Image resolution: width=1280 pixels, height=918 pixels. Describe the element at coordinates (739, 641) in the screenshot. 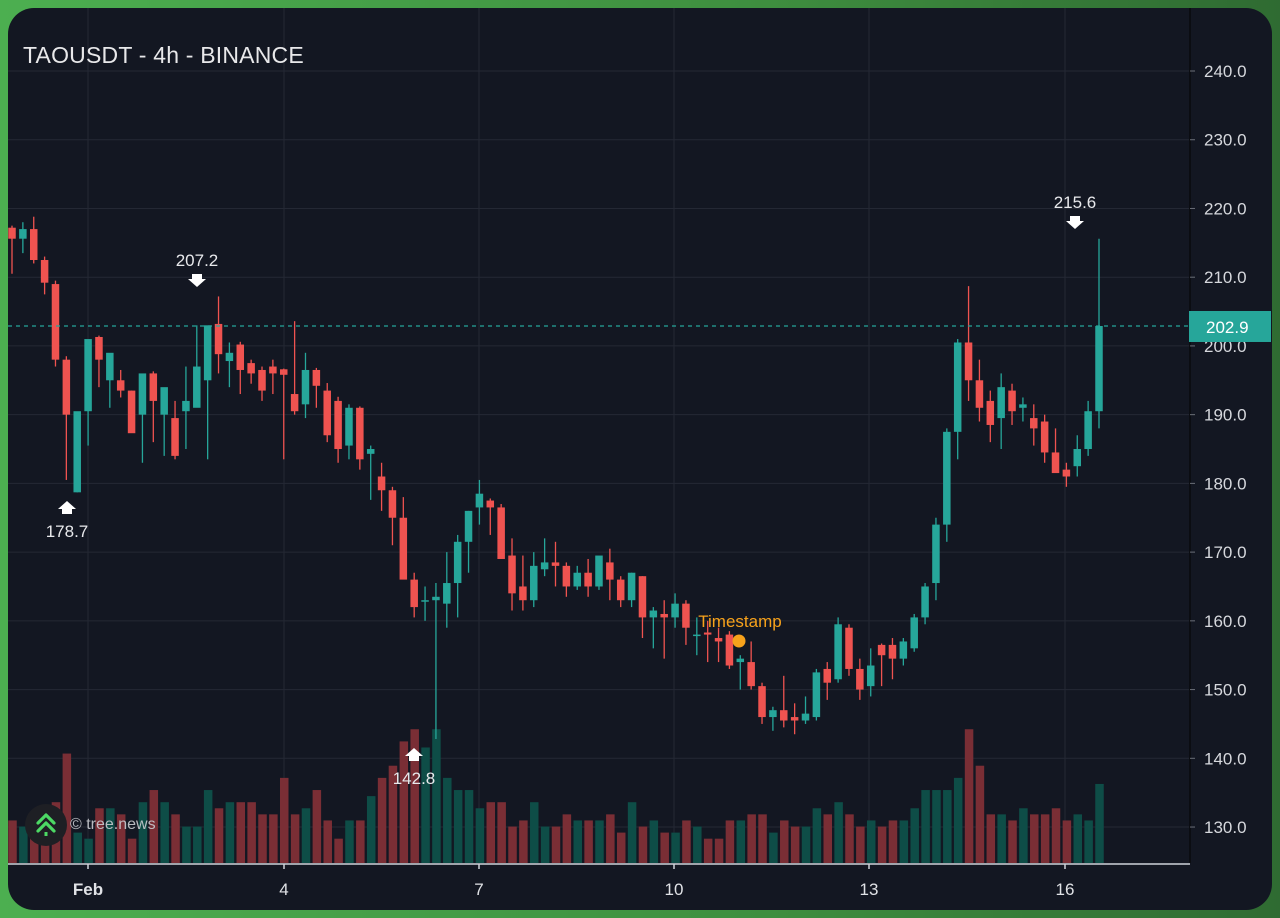

I see `timestamp-marker-icon` at that location.